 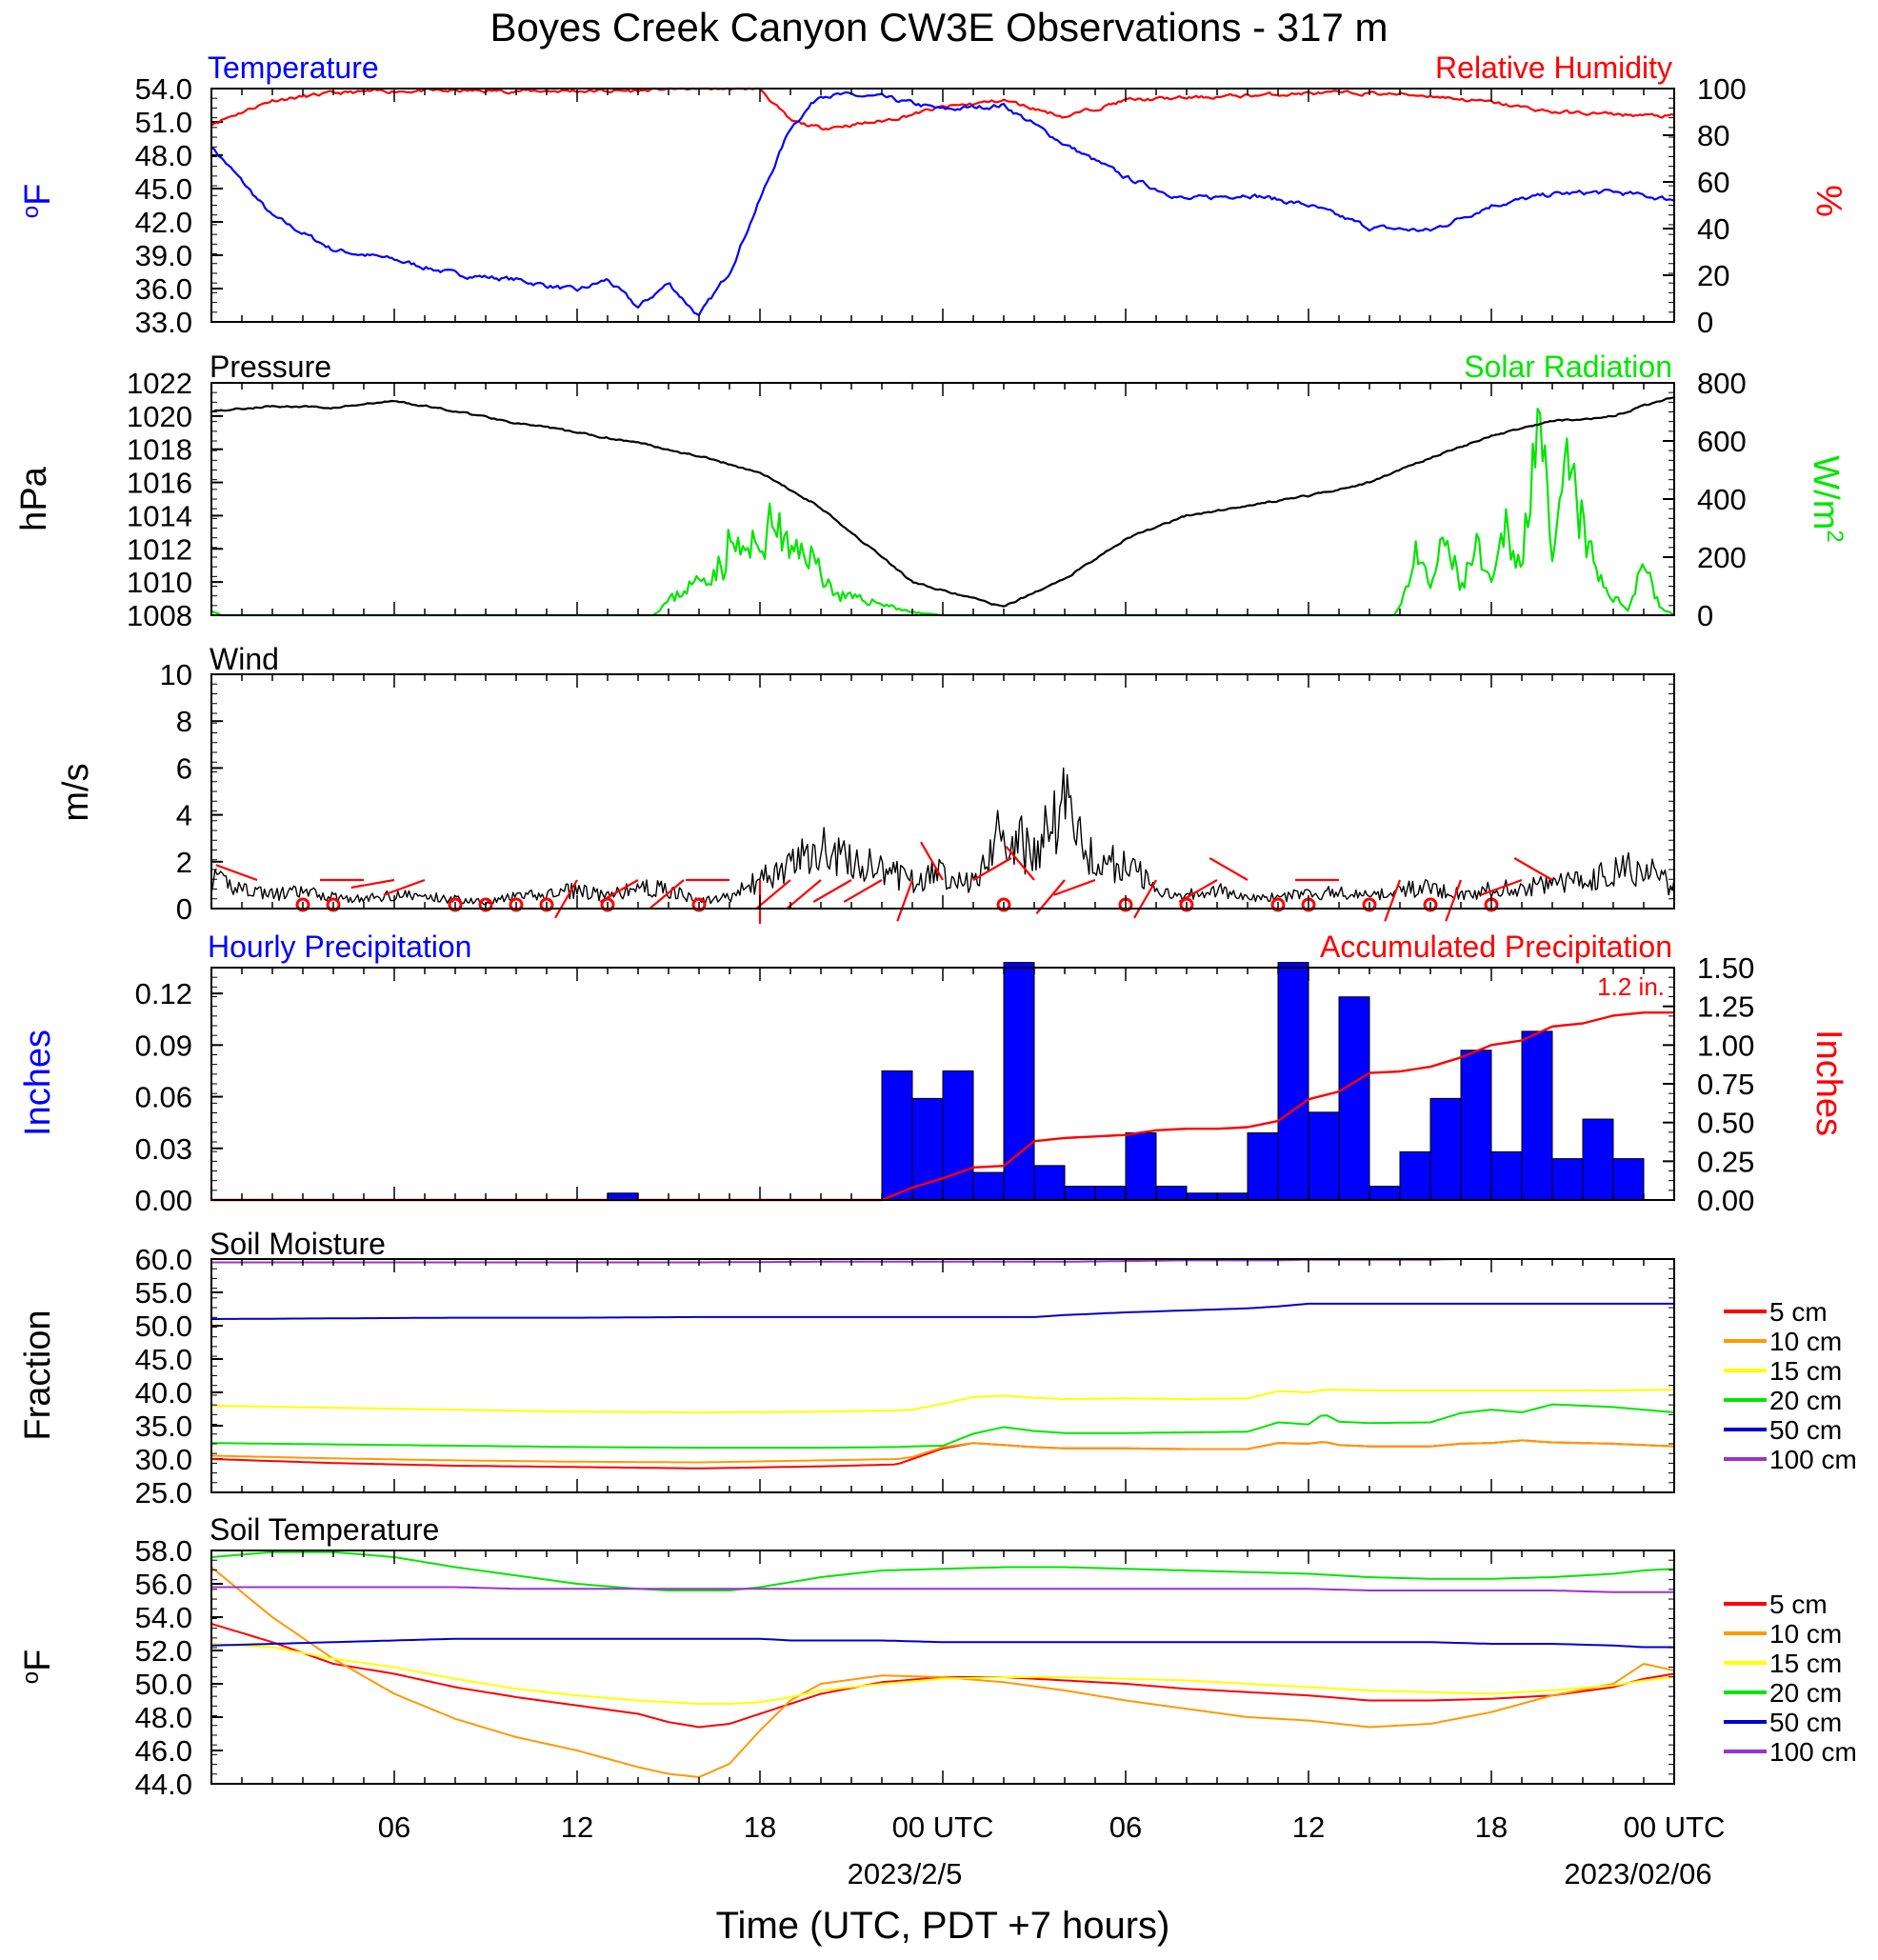 What do you see at coordinates (1713, 275) in the screenshot?
I see `humidity-axis-label: 20` at bounding box center [1713, 275].